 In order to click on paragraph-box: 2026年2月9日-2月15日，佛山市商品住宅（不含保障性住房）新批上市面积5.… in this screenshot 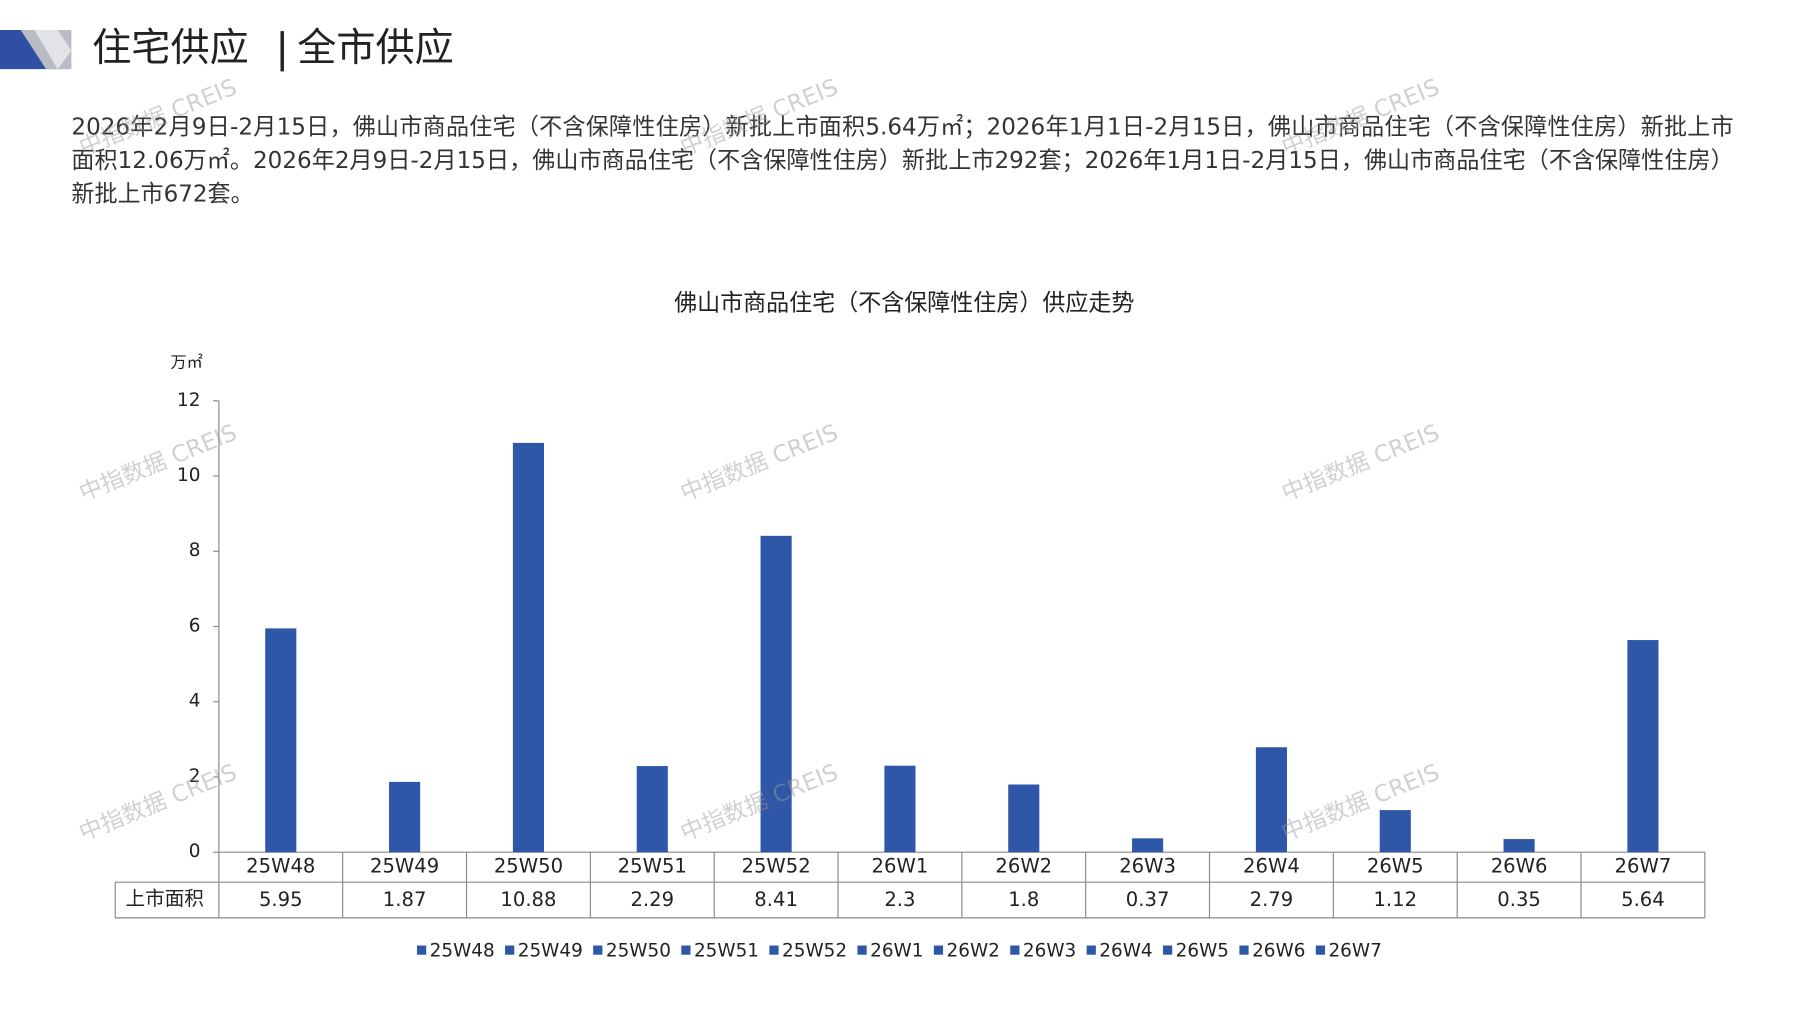, I will do `click(902, 160)`.